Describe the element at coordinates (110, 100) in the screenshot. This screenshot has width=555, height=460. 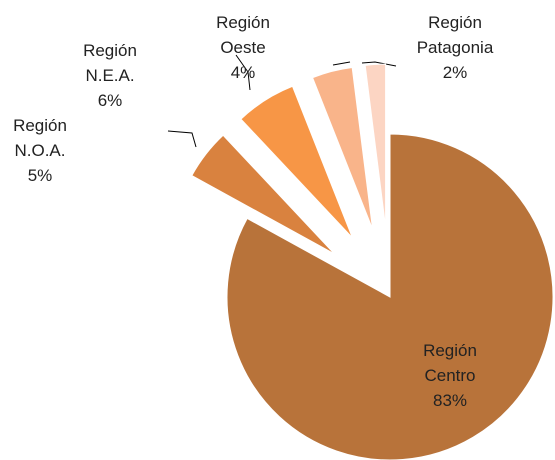
I see `value-label: 6%` at that location.